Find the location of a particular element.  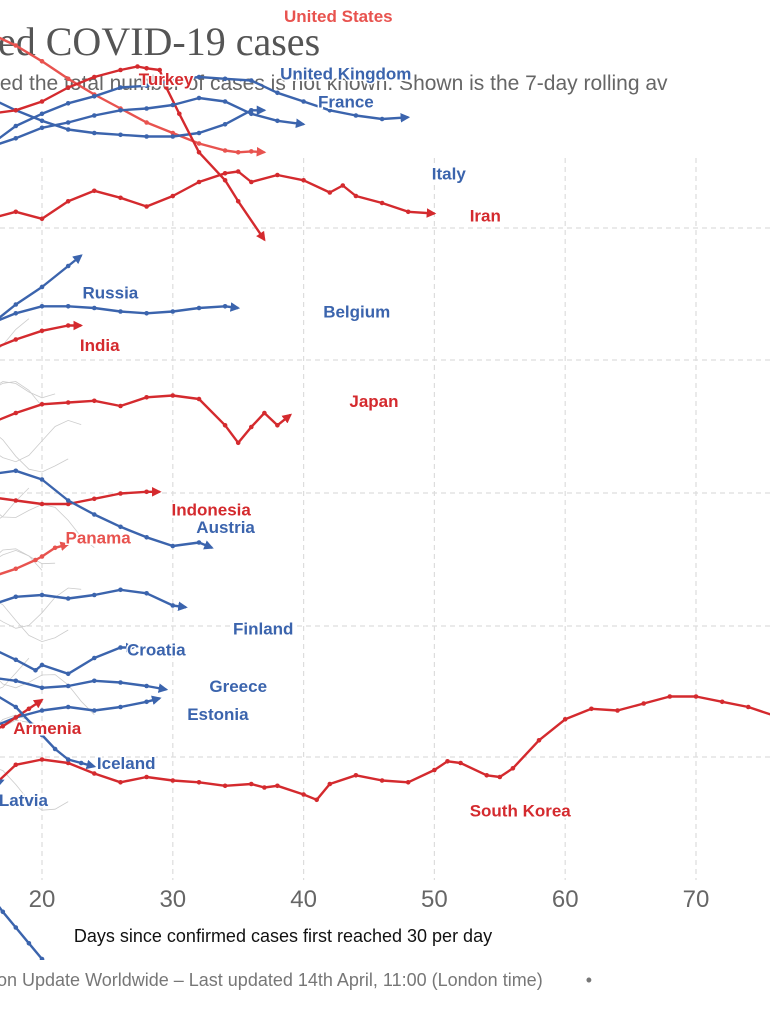

series-iran is located at coordinates (218, 195).